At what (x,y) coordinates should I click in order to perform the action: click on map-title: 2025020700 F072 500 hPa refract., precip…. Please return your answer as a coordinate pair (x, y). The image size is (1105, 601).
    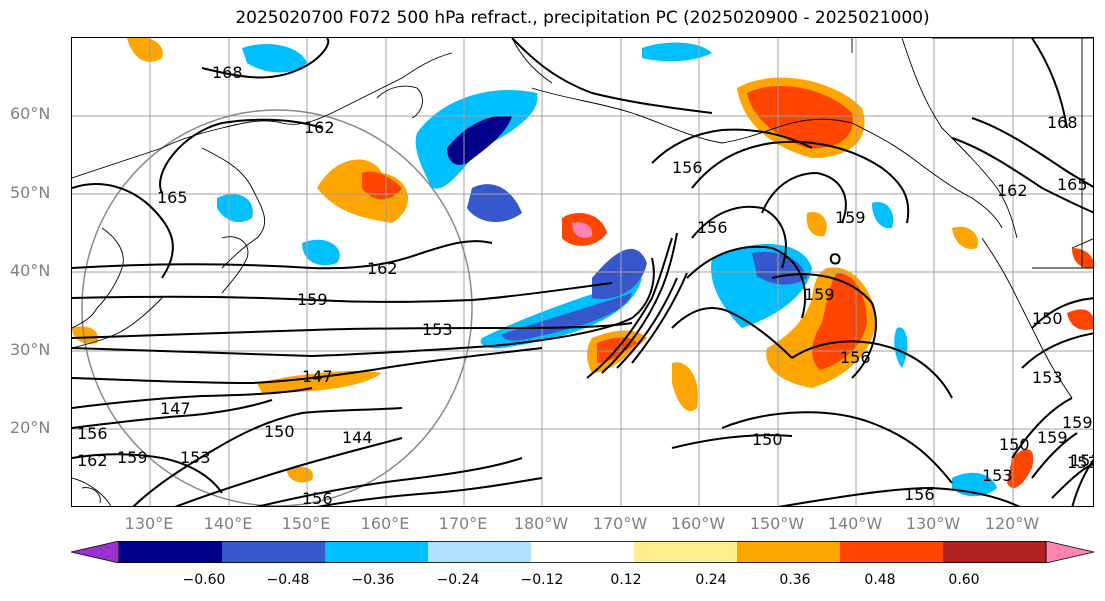
    Looking at the image, I should click on (552, 18).